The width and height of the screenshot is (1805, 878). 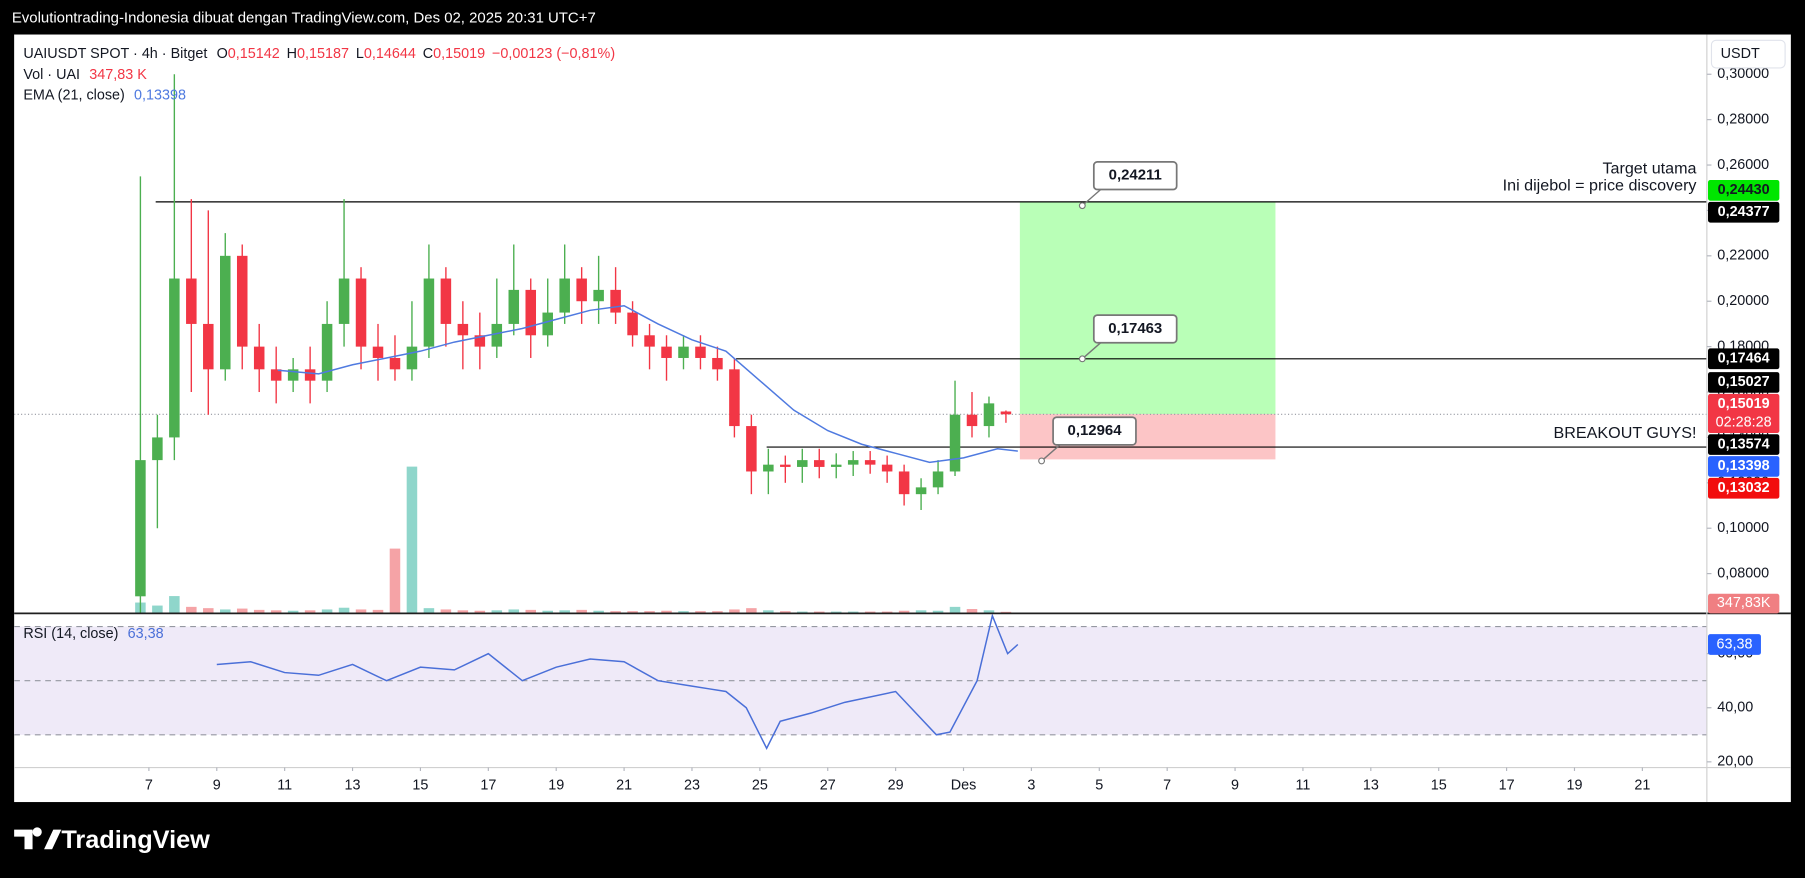 What do you see at coordinates (323, 54) in the screenshot?
I see `ohlc-value: 0,15187` at bounding box center [323, 54].